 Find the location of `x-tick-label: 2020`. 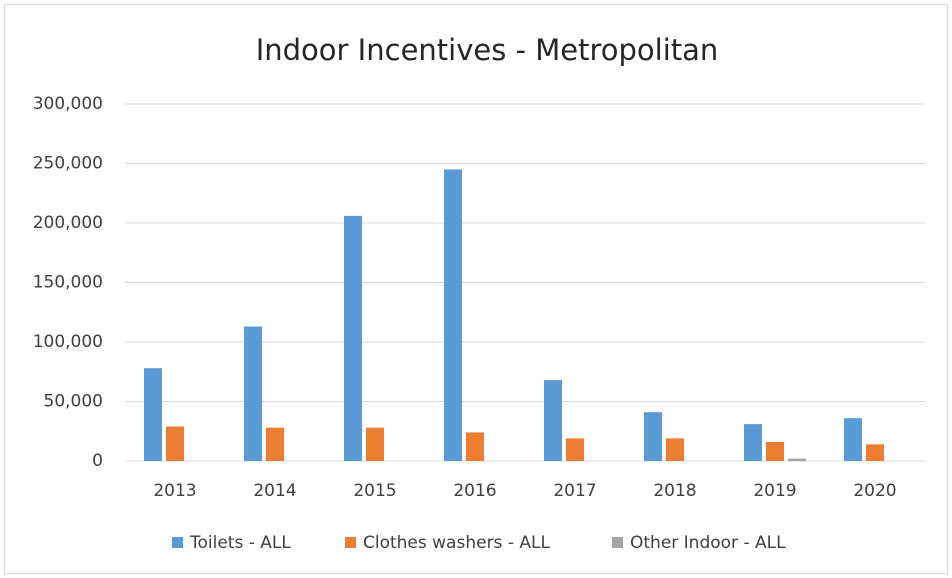

x-tick-label: 2020 is located at coordinates (874, 491).